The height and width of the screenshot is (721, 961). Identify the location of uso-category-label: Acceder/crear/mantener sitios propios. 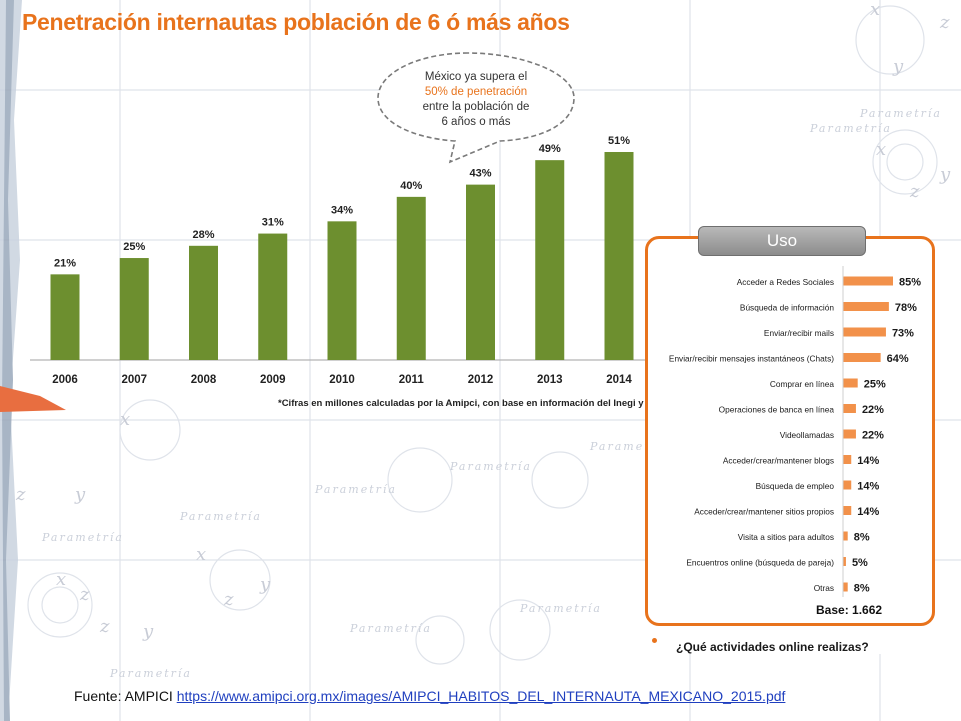
(764, 512).